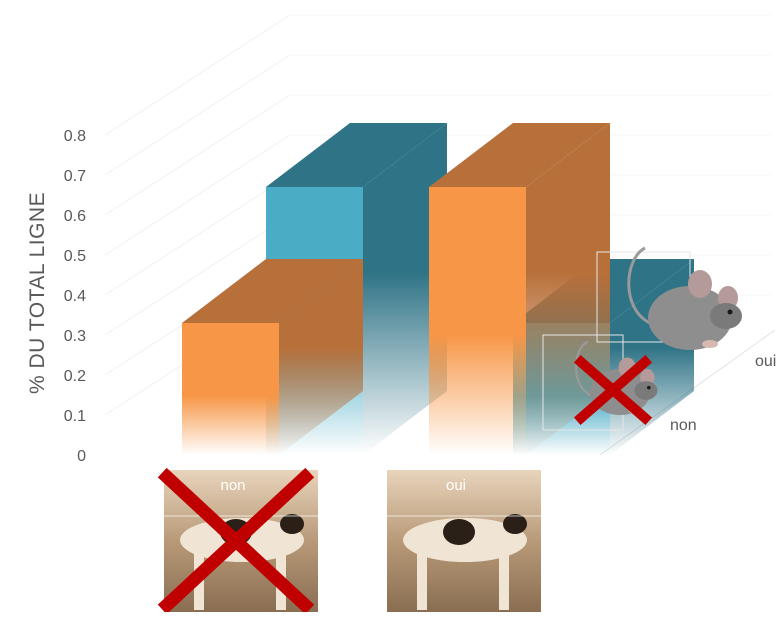 Image resolution: width=784 pixels, height=617 pixels. I want to click on y-tick-label: 0.2, so click(75, 376).